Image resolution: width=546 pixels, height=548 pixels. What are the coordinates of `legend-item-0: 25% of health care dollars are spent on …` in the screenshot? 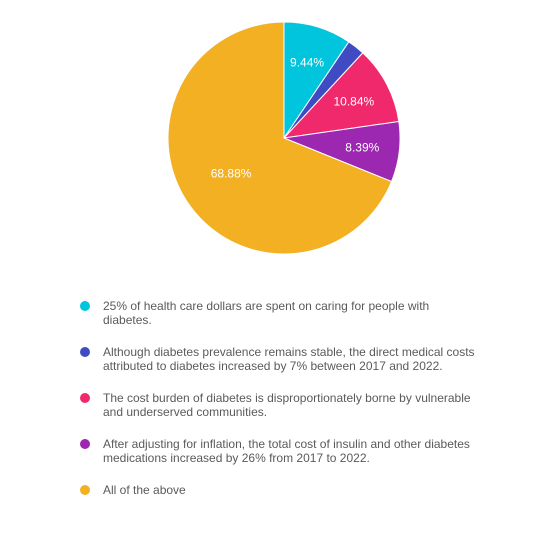 It's located at (280, 313).